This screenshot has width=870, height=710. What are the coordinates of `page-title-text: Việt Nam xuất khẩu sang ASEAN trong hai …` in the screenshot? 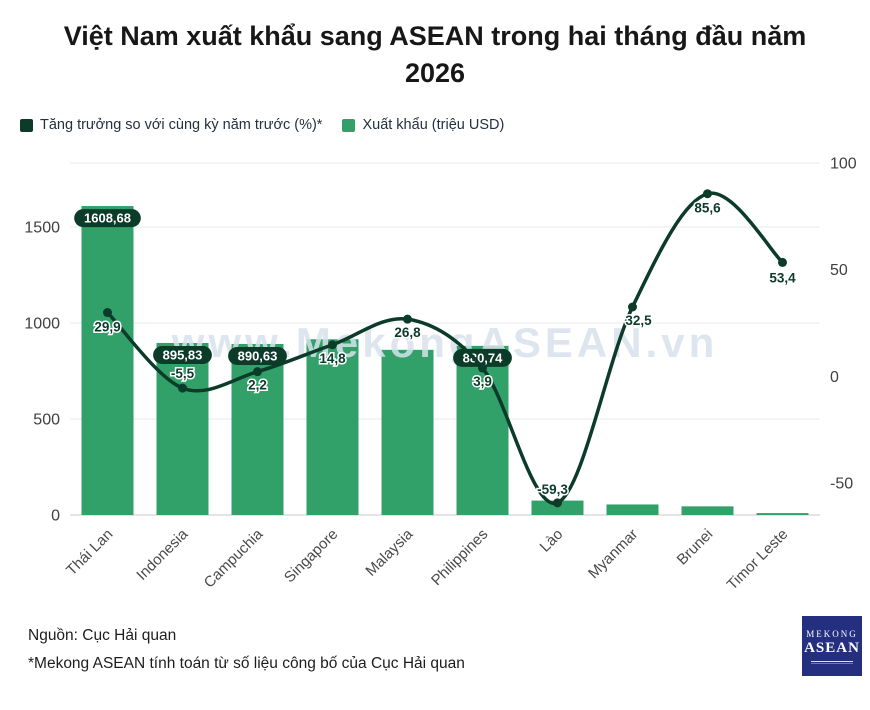 It's located at (435, 55).